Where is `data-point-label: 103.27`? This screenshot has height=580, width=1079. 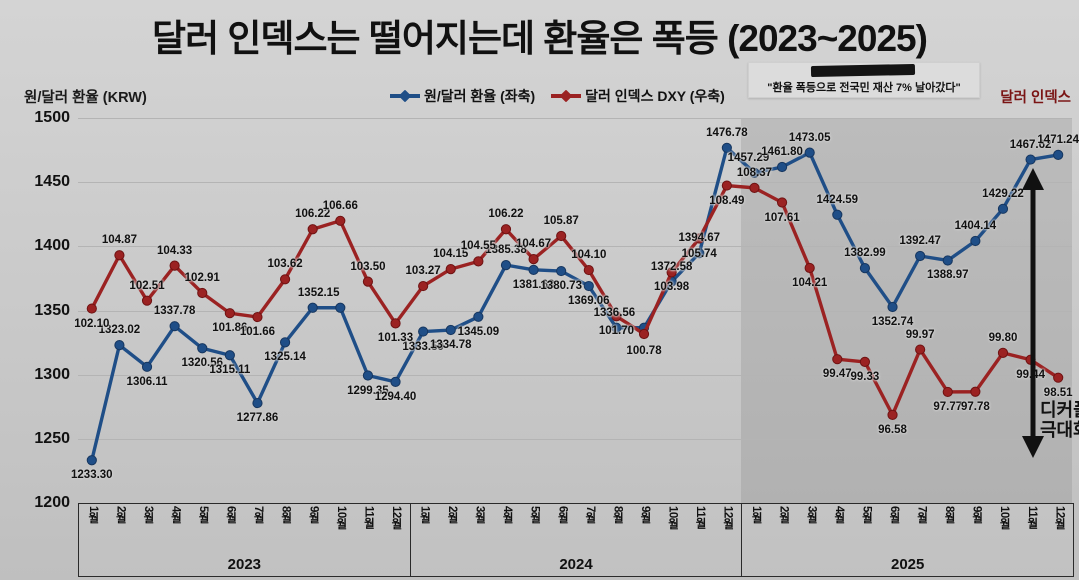
data-point-label: 103.27 is located at coordinates (423, 271).